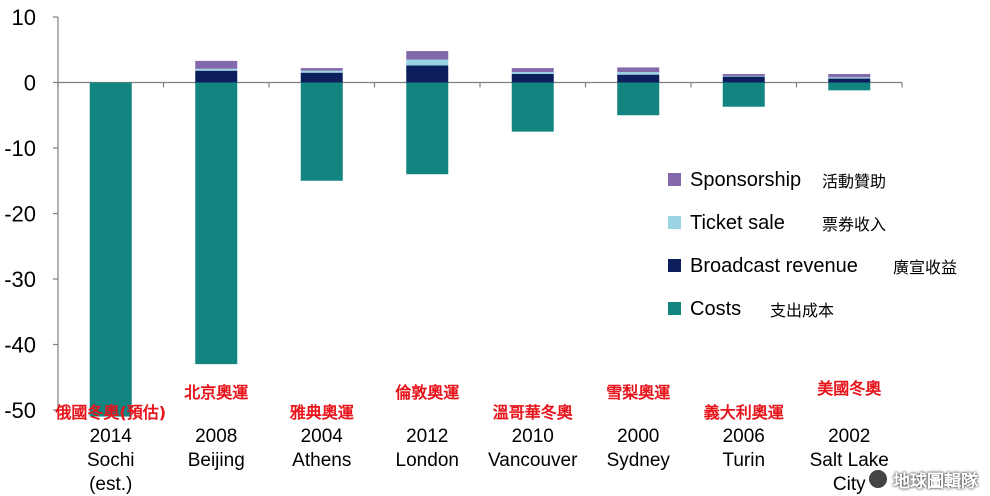  I want to click on category-year: 2010, so click(533, 436).